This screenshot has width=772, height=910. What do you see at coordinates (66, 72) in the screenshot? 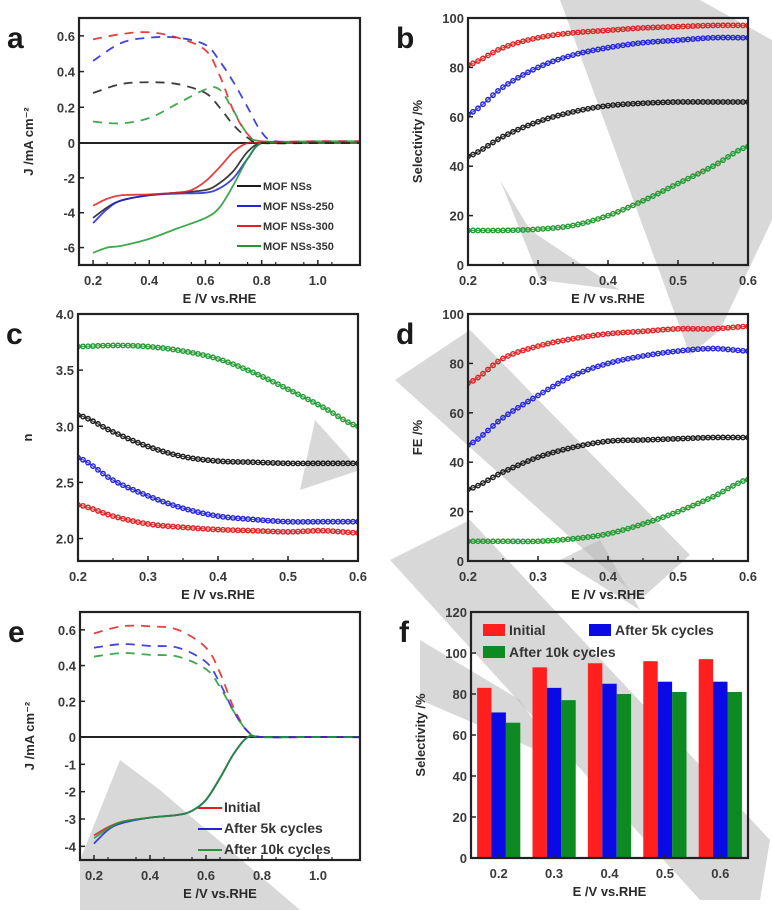
I see `y-tick-label: 0.4` at bounding box center [66, 72].